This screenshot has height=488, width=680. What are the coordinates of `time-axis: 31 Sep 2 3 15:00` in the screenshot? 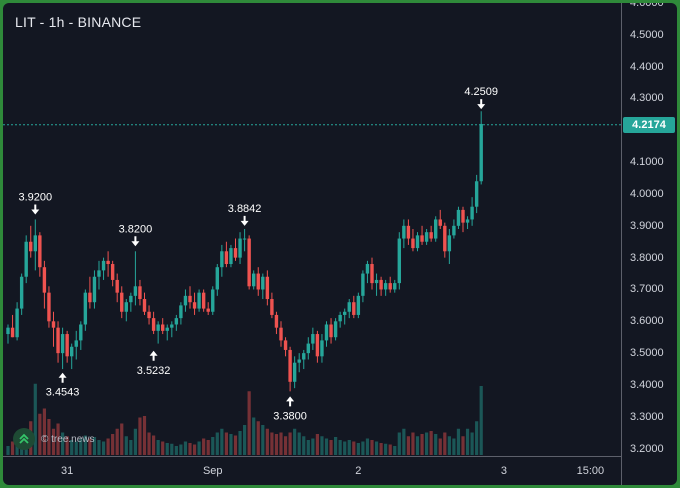 It's located at (312, 470).